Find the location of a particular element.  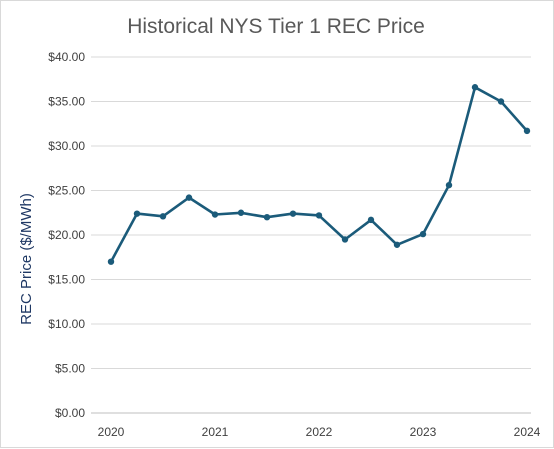

y-tick-label: $5.00 is located at coordinates (70, 369).